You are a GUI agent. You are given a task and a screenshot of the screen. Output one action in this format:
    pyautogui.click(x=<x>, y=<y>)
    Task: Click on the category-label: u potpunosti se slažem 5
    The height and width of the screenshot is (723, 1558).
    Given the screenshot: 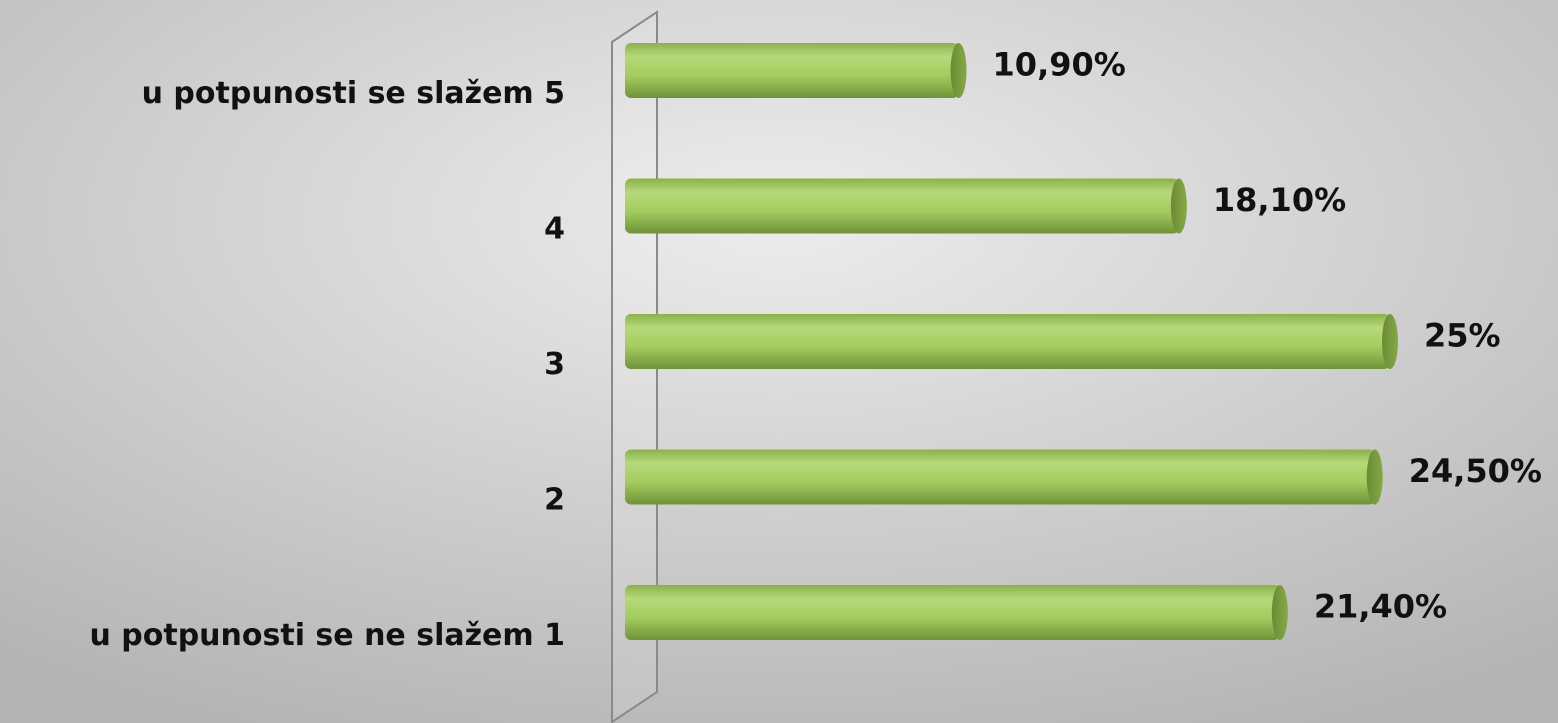 What is the action you would take?
    pyautogui.click(x=353, y=93)
    